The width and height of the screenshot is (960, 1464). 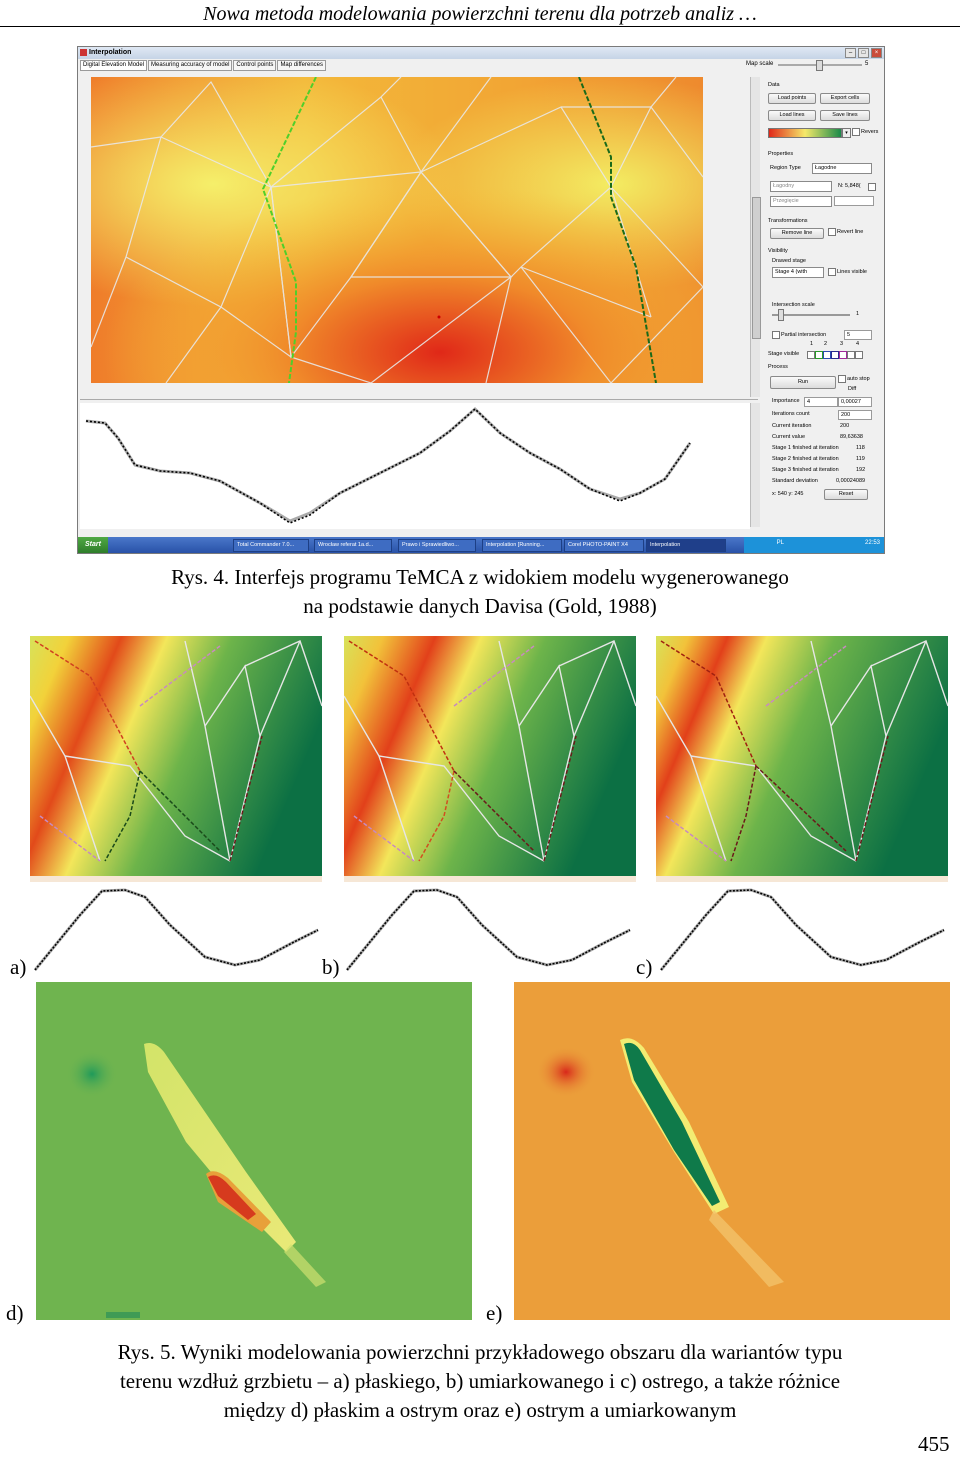 I want to click on stage3-value: 192, so click(x=861, y=470).